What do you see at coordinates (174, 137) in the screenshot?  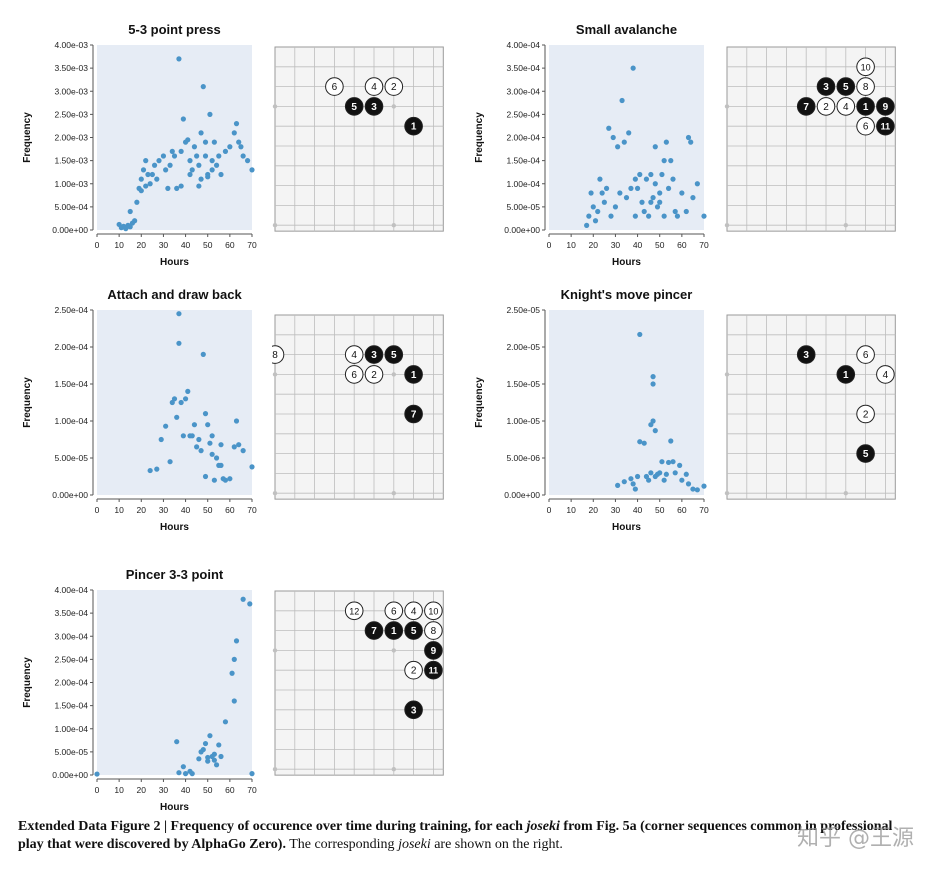 I see `plot-background` at bounding box center [174, 137].